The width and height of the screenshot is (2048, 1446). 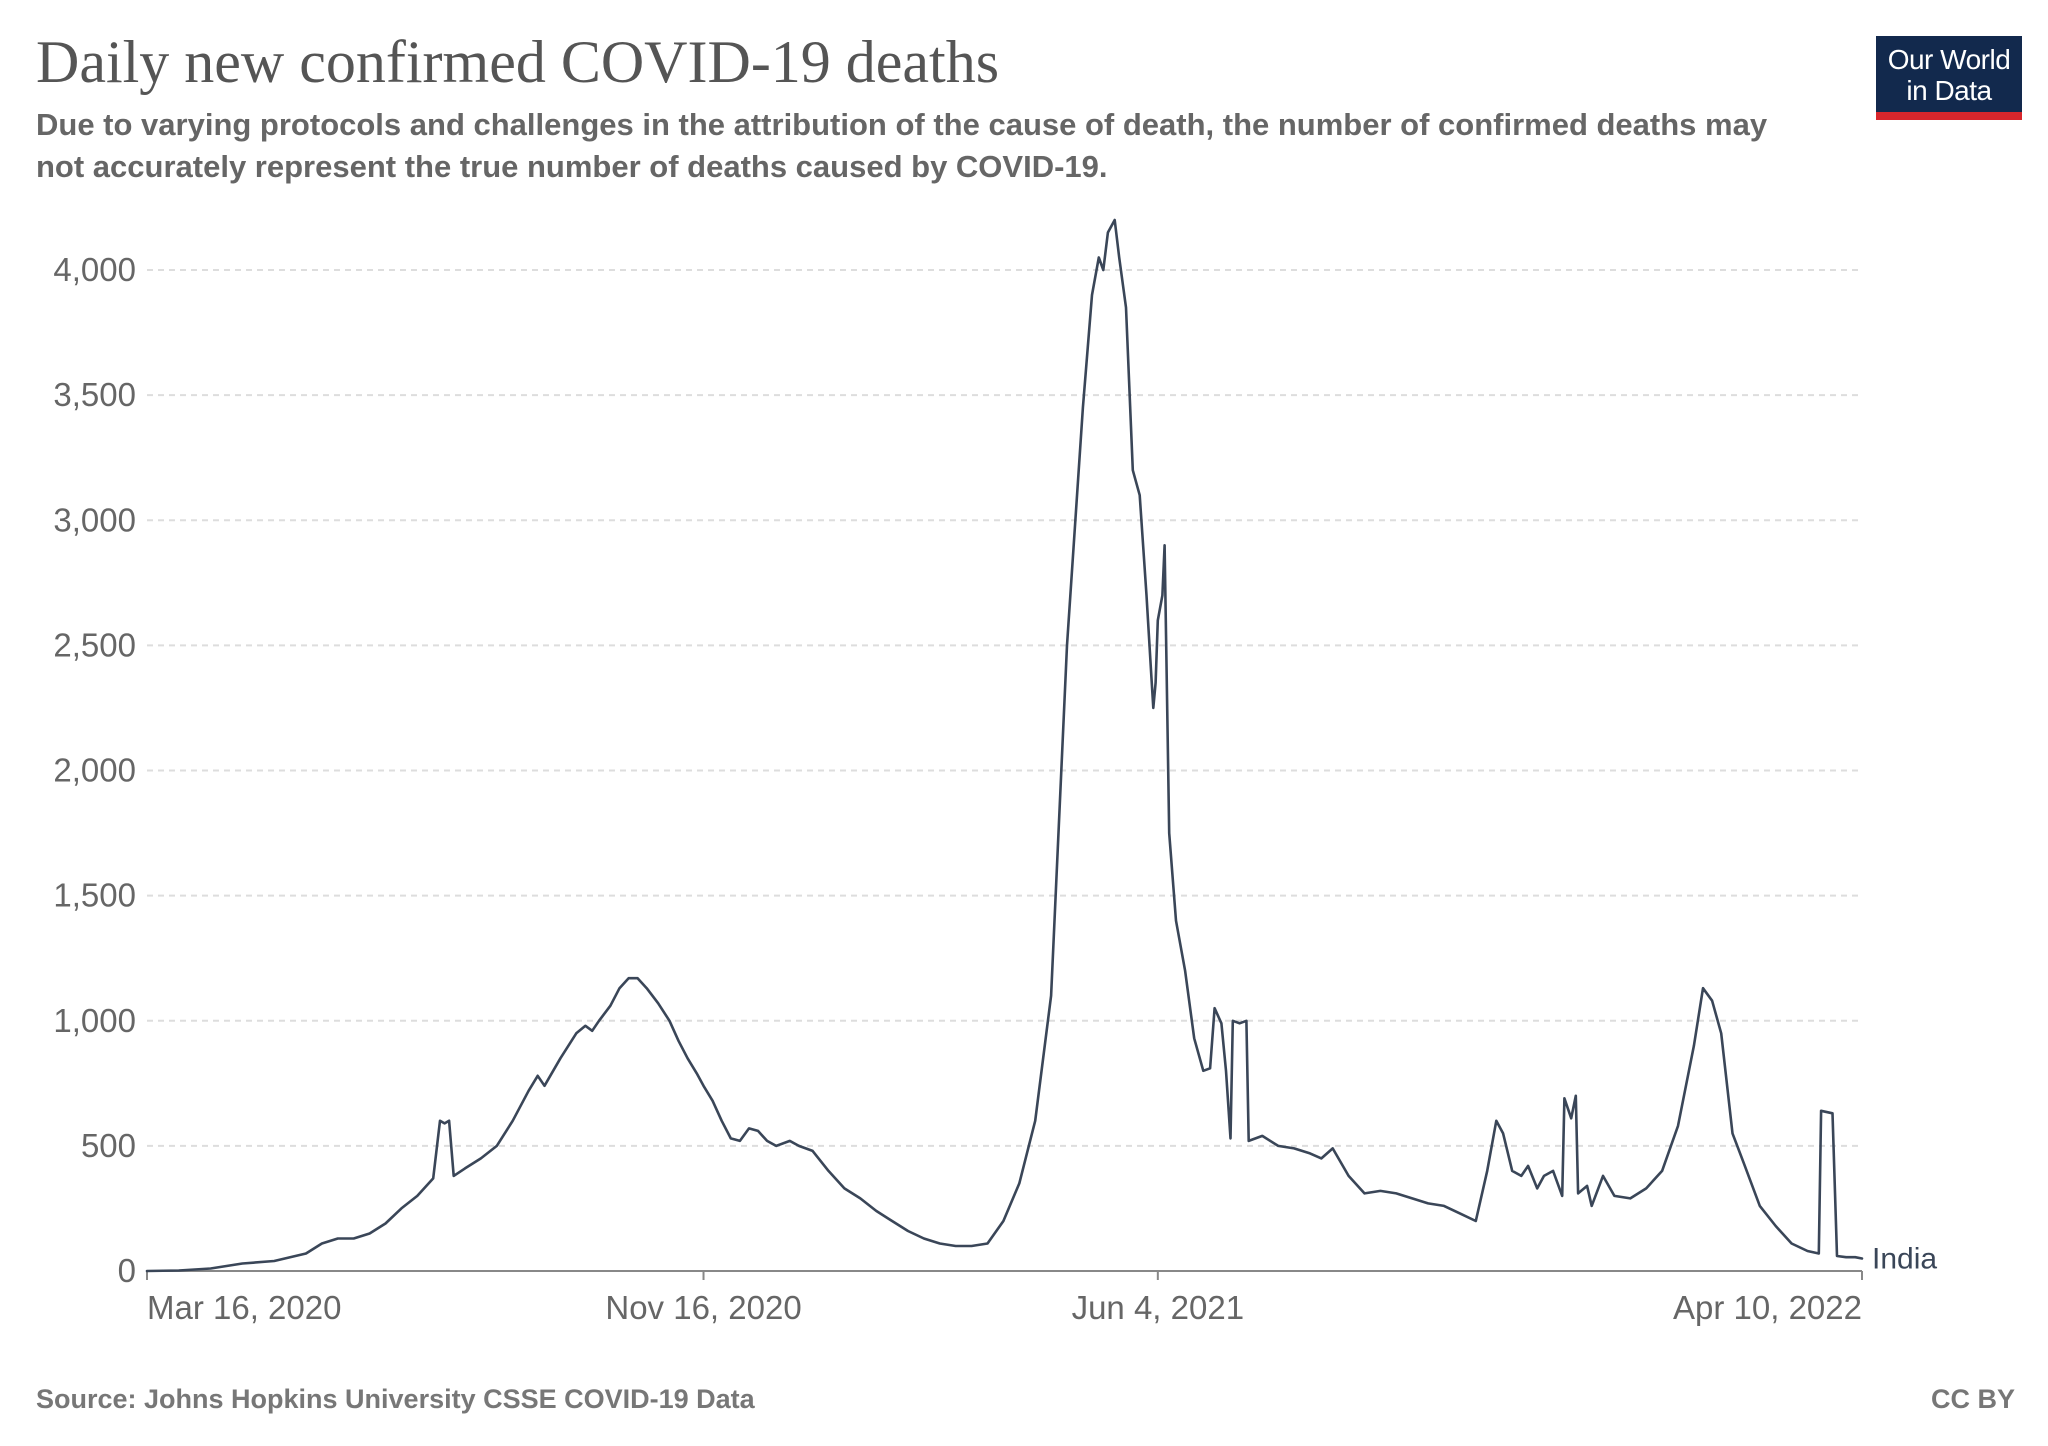 I want to click on y-tick-label: 1,500, so click(x=94, y=895).